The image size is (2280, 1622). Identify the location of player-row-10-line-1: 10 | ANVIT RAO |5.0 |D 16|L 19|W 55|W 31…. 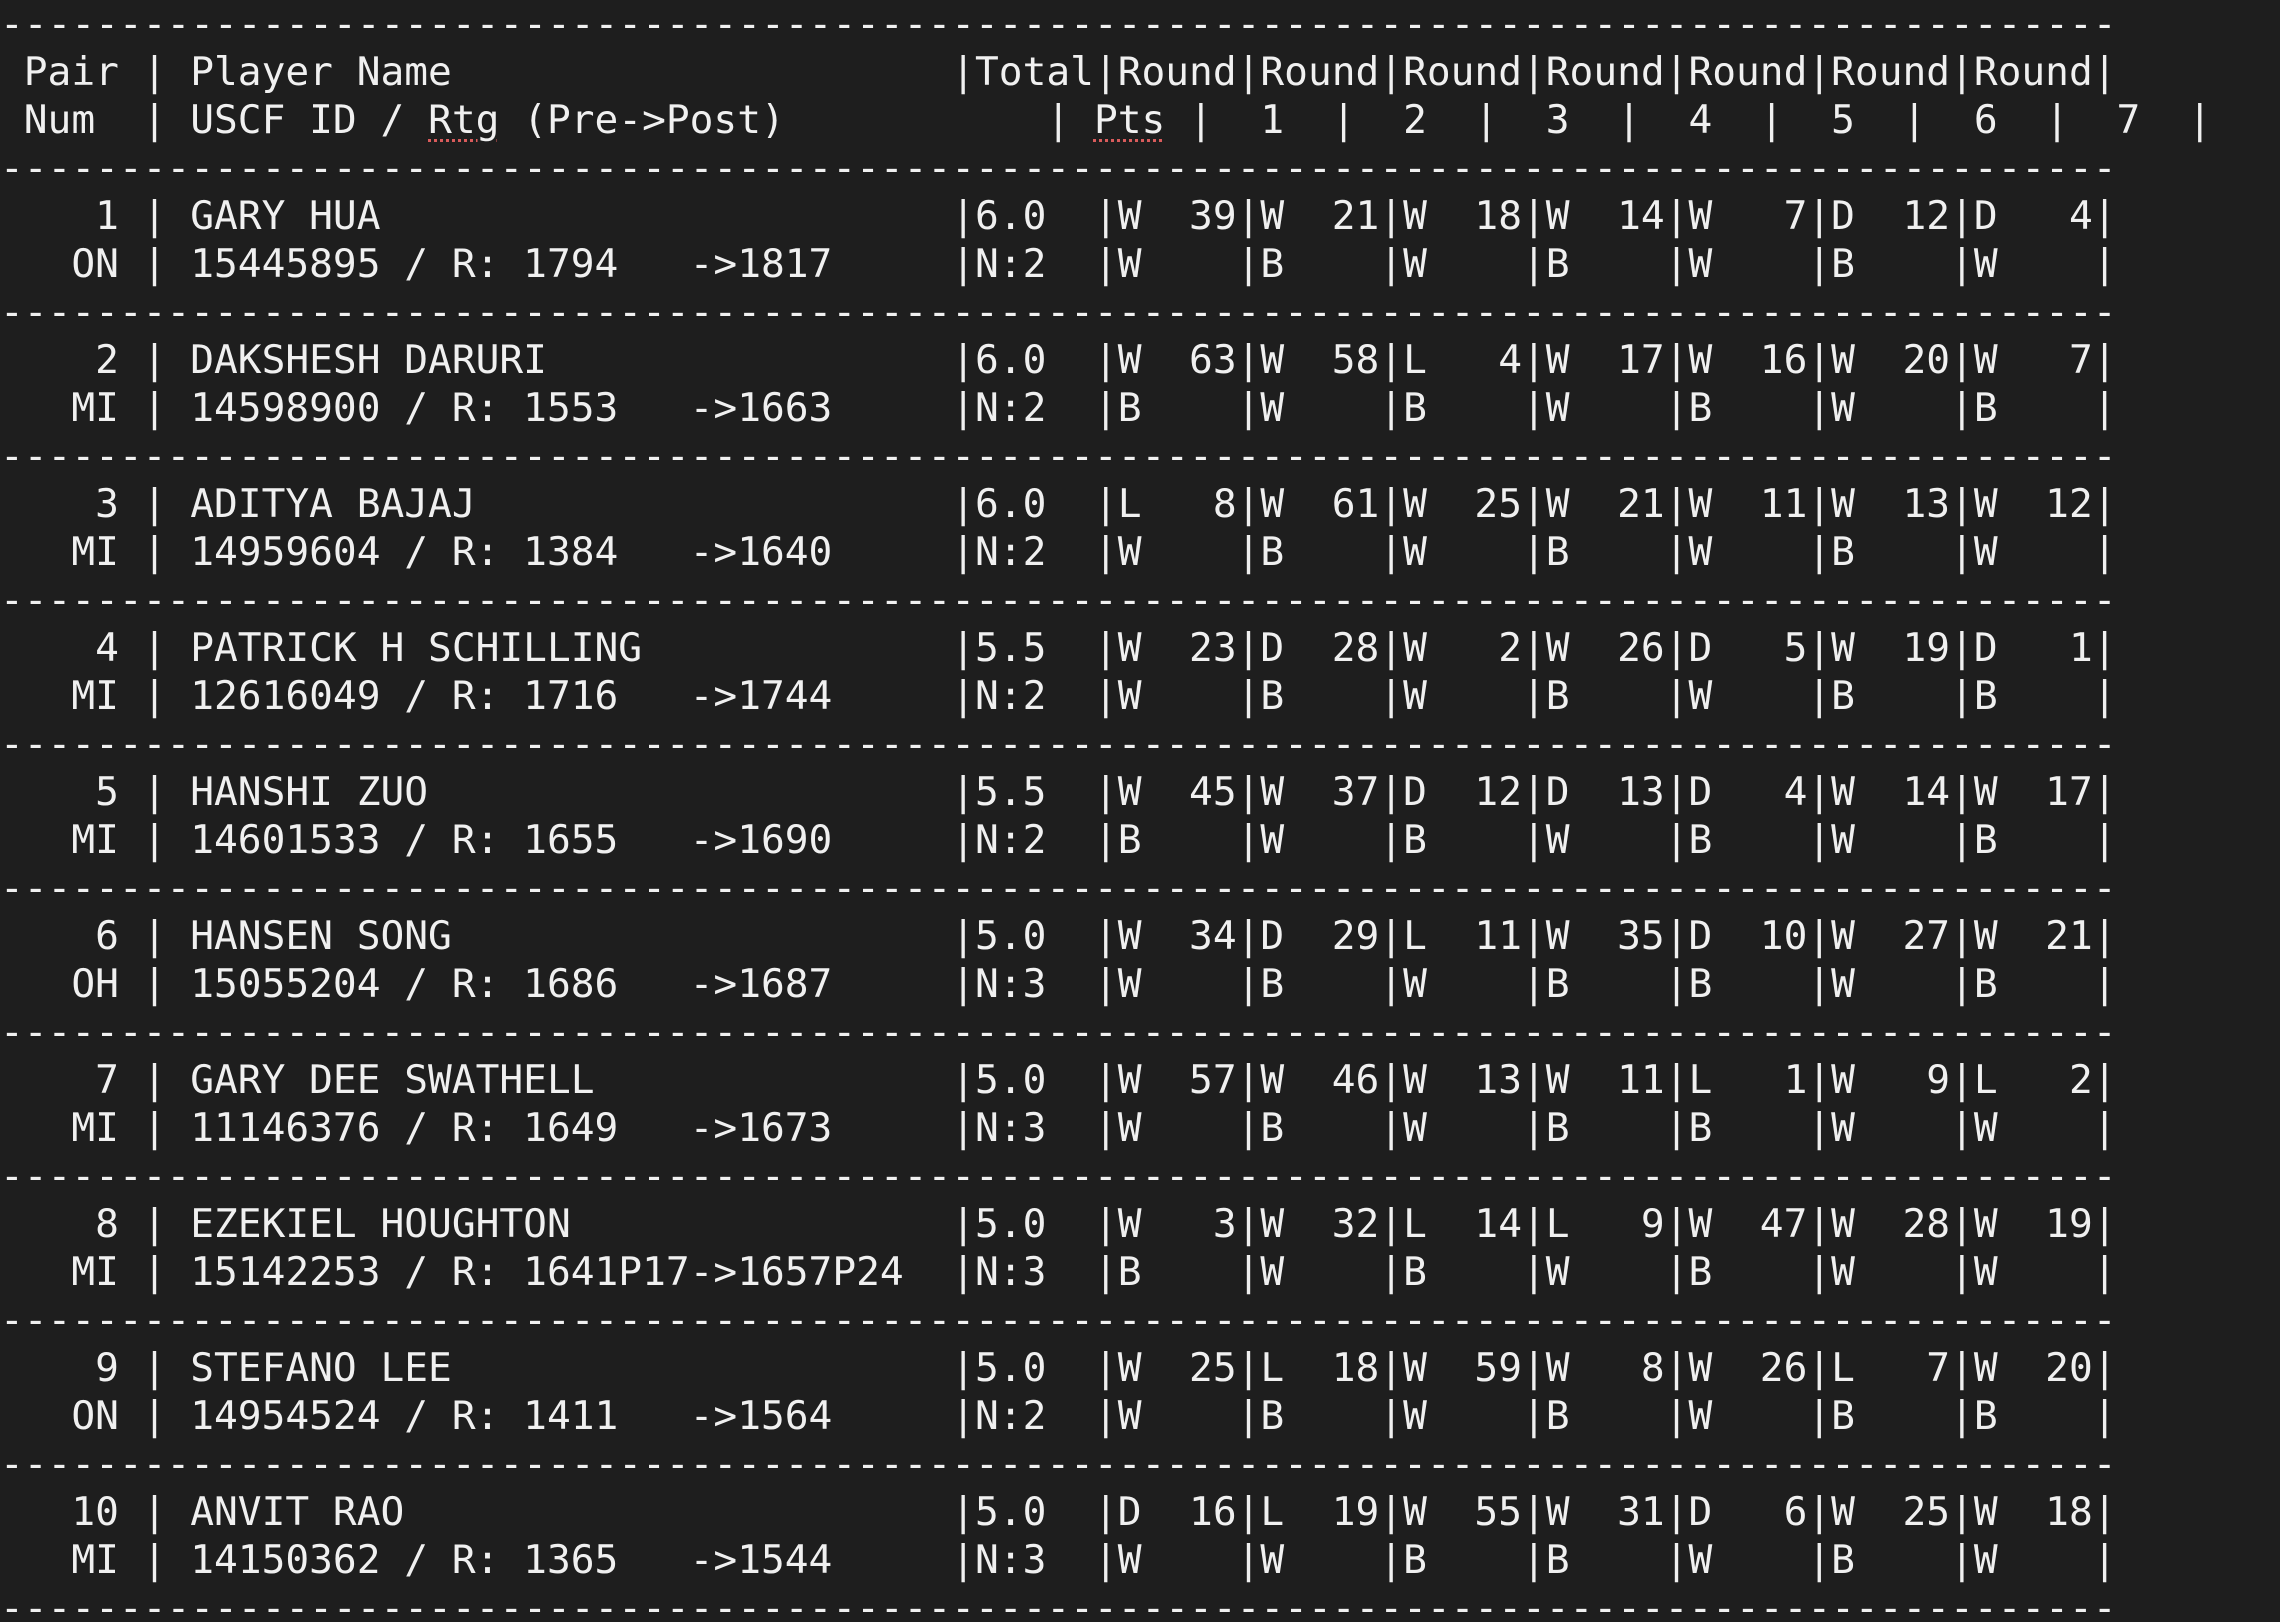
(1058, 1512).